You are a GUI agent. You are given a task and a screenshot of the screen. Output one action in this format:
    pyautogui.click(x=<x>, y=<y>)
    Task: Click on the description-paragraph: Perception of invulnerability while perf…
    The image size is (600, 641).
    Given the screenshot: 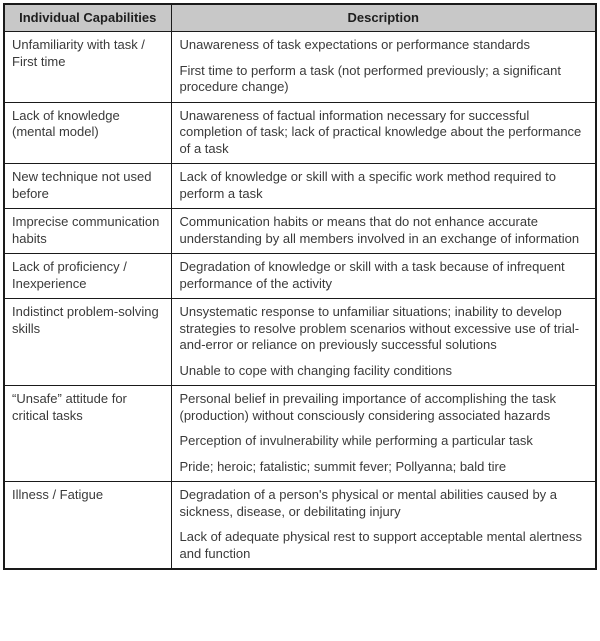 What is the action you would take?
    pyautogui.click(x=356, y=440)
    